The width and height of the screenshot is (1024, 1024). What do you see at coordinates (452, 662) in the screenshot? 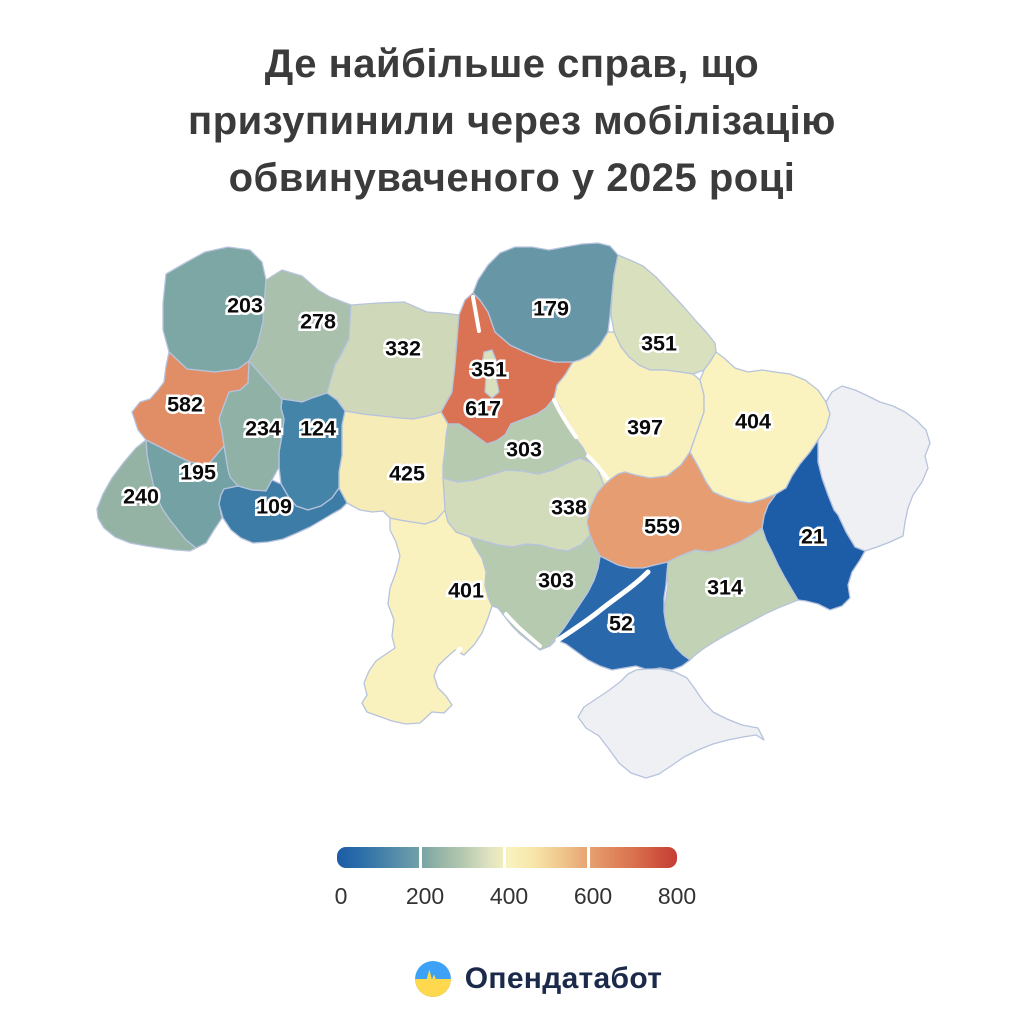
I see `river-dniester-estuary` at bounding box center [452, 662].